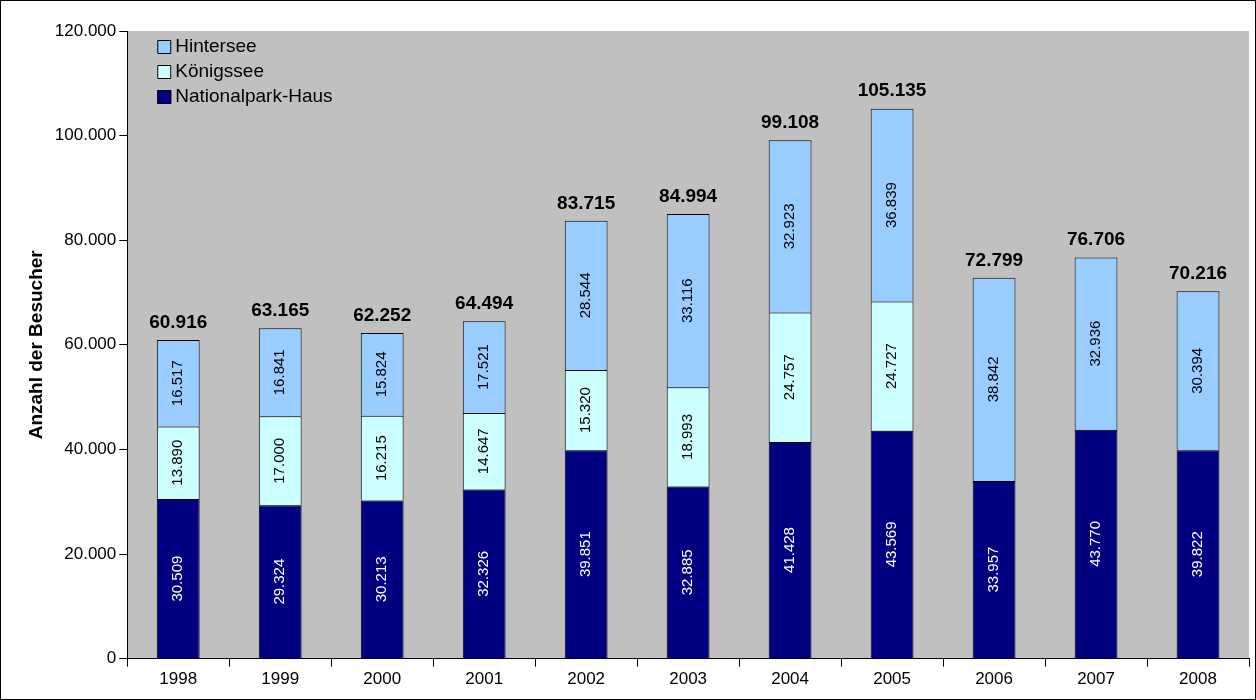 Image resolution: width=1256 pixels, height=700 pixels. What do you see at coordinates (790, 679) in the screenshot?
I see `x-tick-label: 2004` at bounding box center [790, 679].